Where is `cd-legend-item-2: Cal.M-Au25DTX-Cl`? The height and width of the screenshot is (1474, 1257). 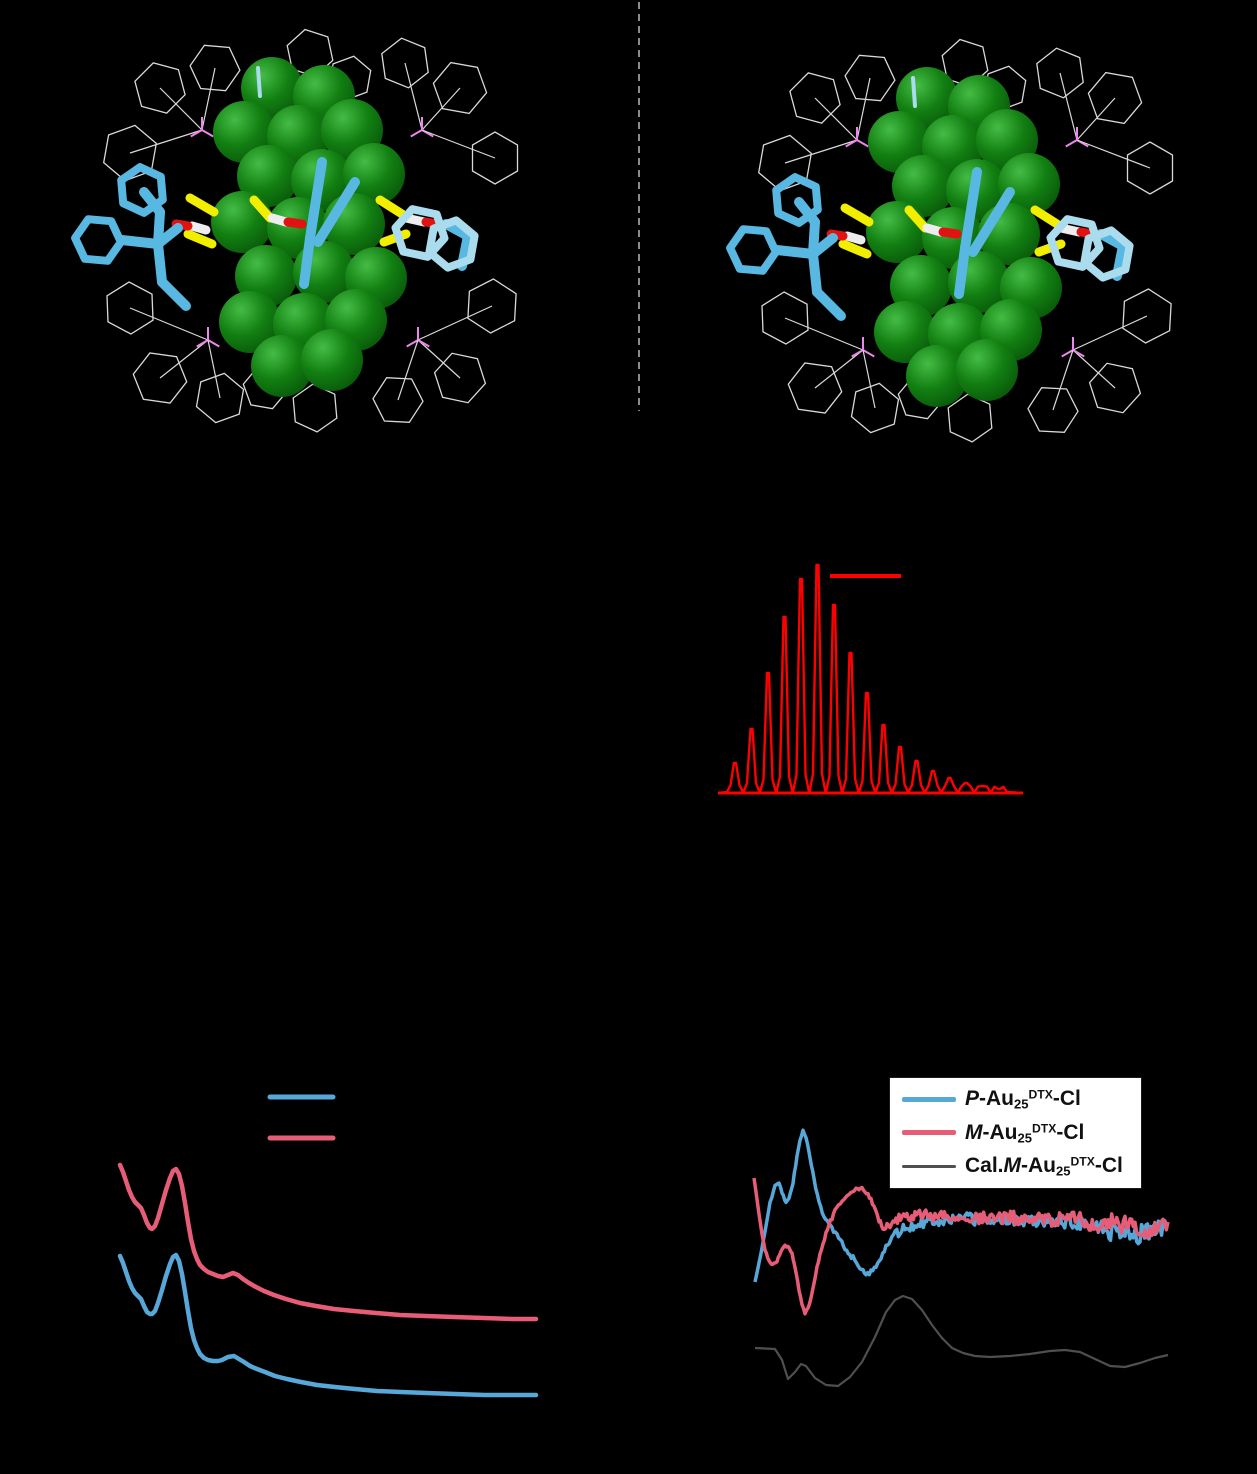 cd-legend-item-2: Cal.M-Au25DTX-Cl is located at coordinates (1017, 1166).